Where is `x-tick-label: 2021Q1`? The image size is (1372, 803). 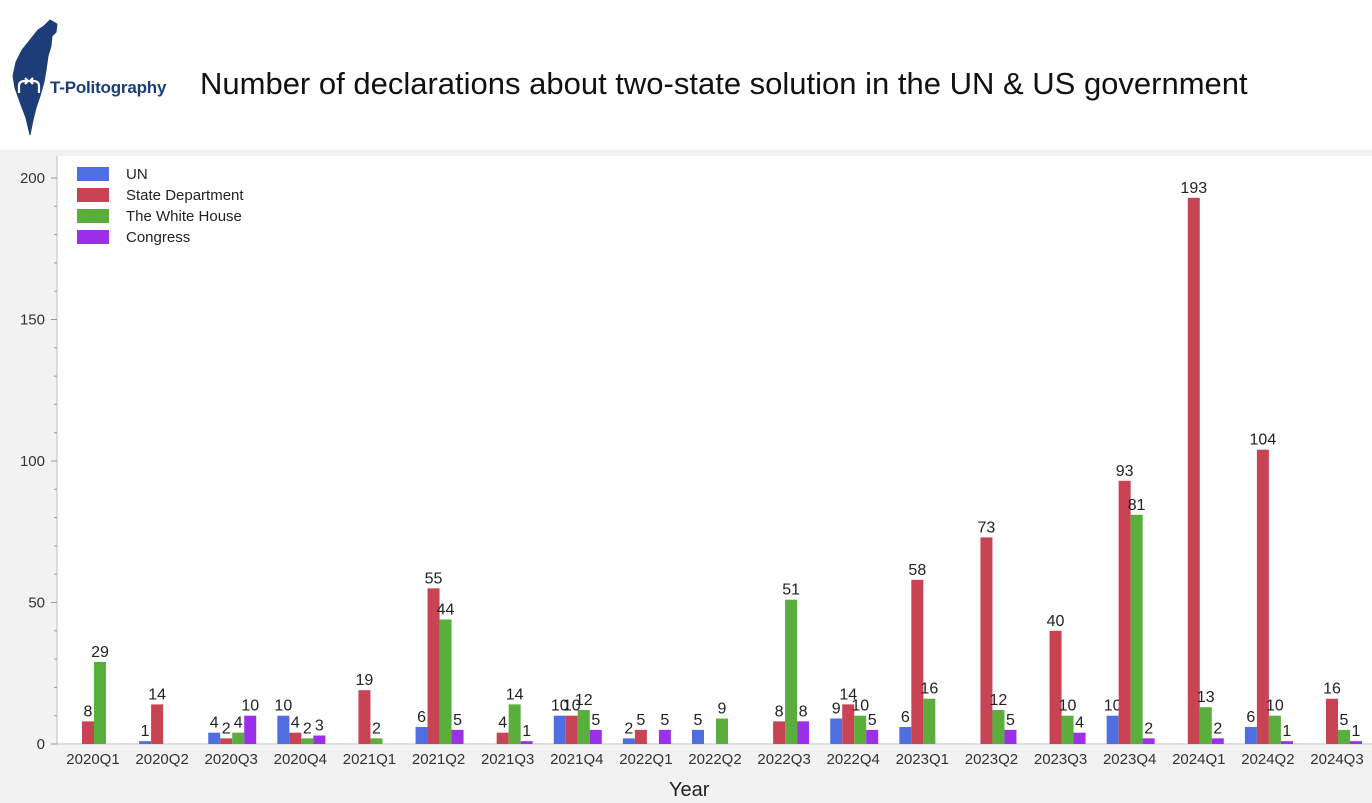
x-tick-label: 2021Q1 is located at coordinates (369, 759).